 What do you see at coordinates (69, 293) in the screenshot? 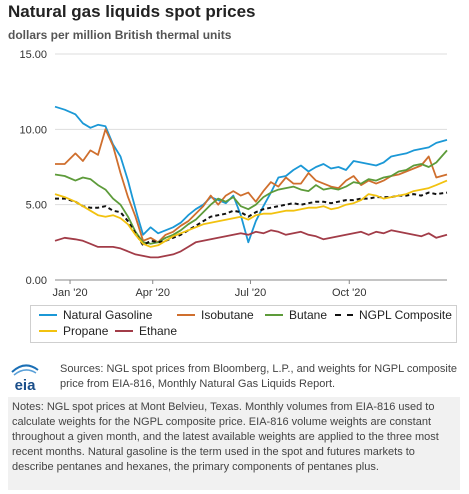
I see `x-tick-label: Jan '20` at bounding box center [69, 293].